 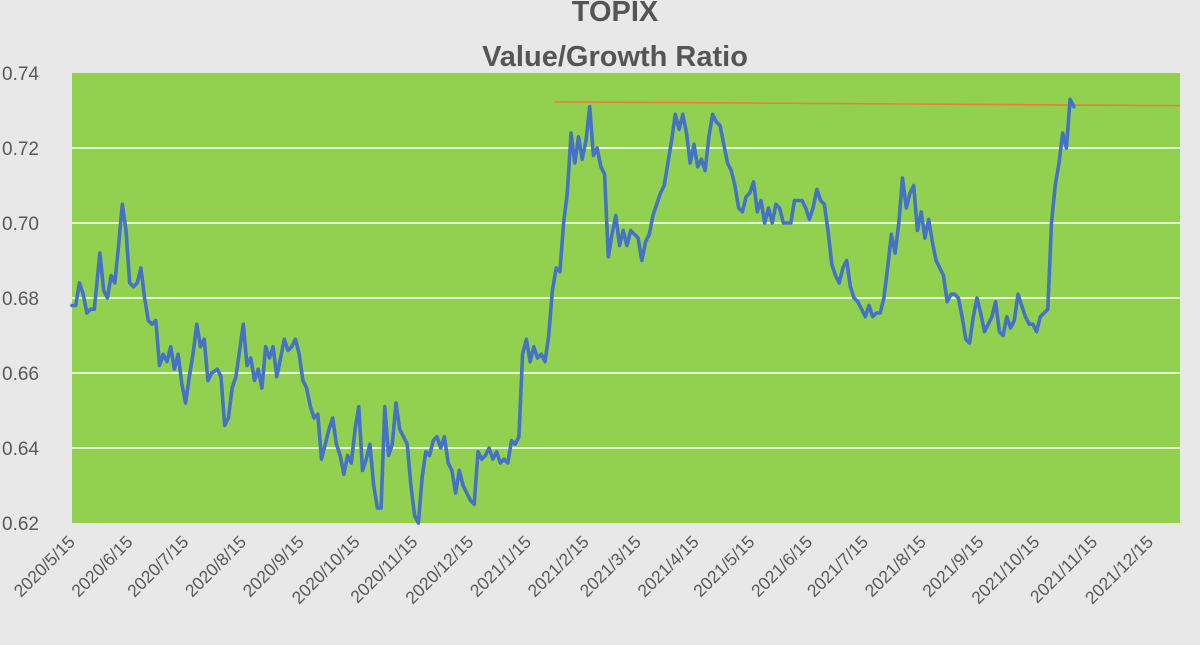 I want to click on reference-line, so click(x=867, y=104).